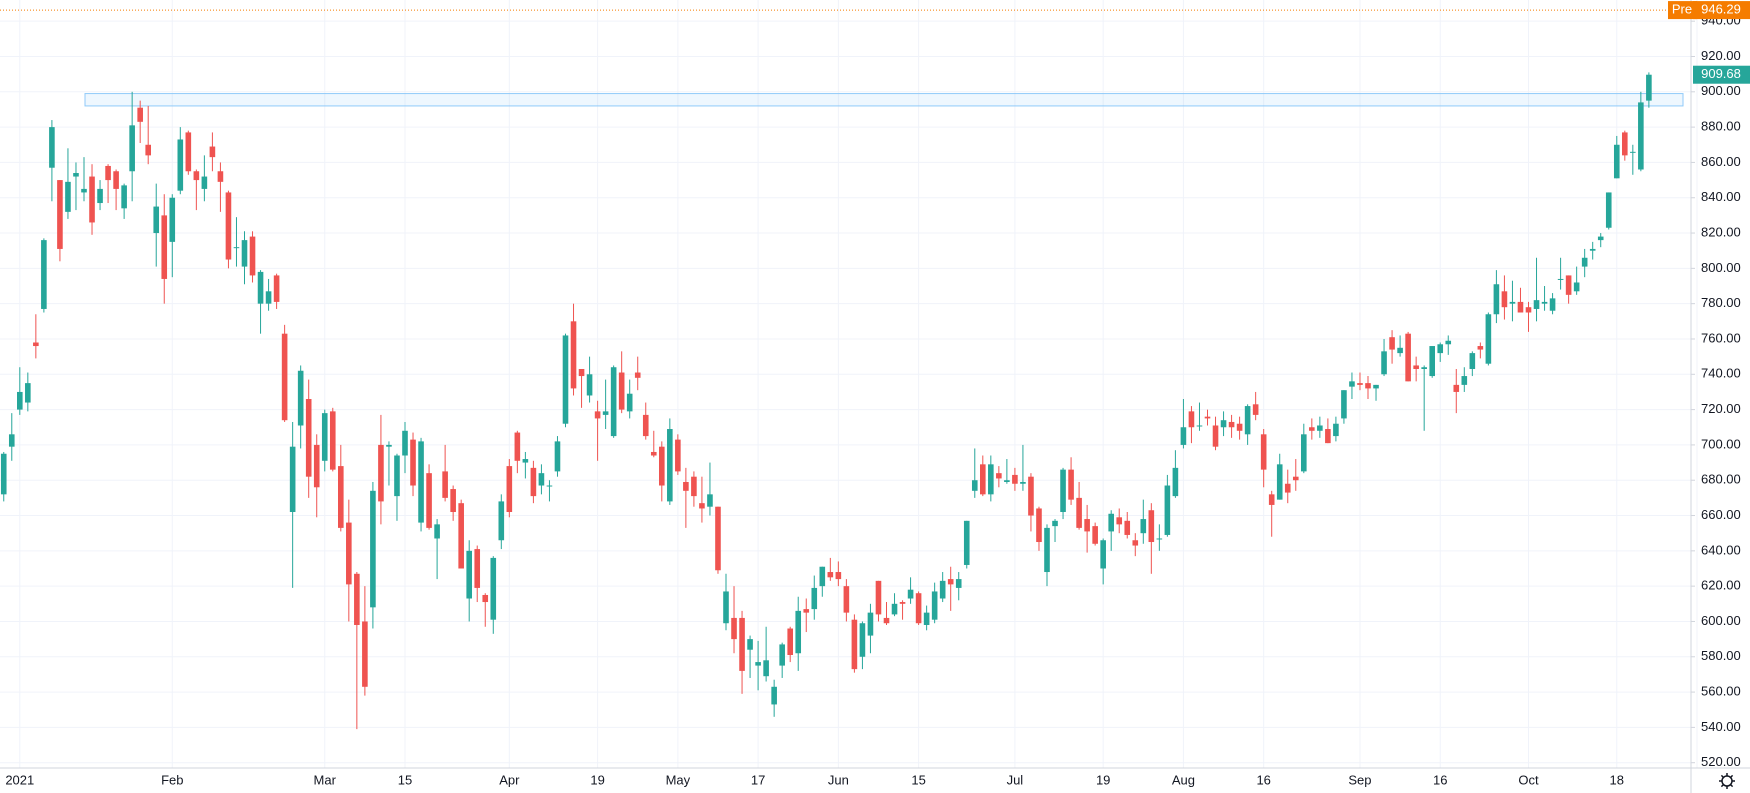 This screenshot has width=1750, height=793. Describe the element at coordinates (1721, 549) in the screenshot. I see `y-tick-label: 640.00` at that location.